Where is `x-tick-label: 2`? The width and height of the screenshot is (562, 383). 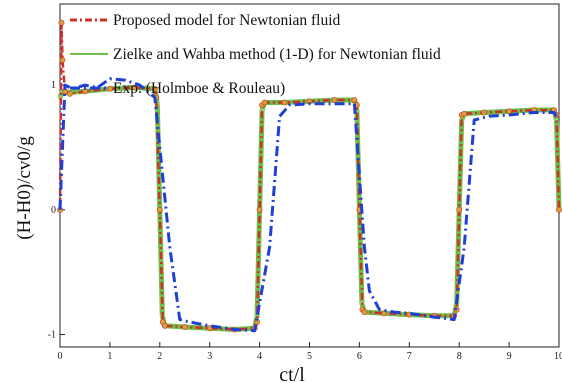 x-tick-label: 2 is located at coordinates (159, 356).